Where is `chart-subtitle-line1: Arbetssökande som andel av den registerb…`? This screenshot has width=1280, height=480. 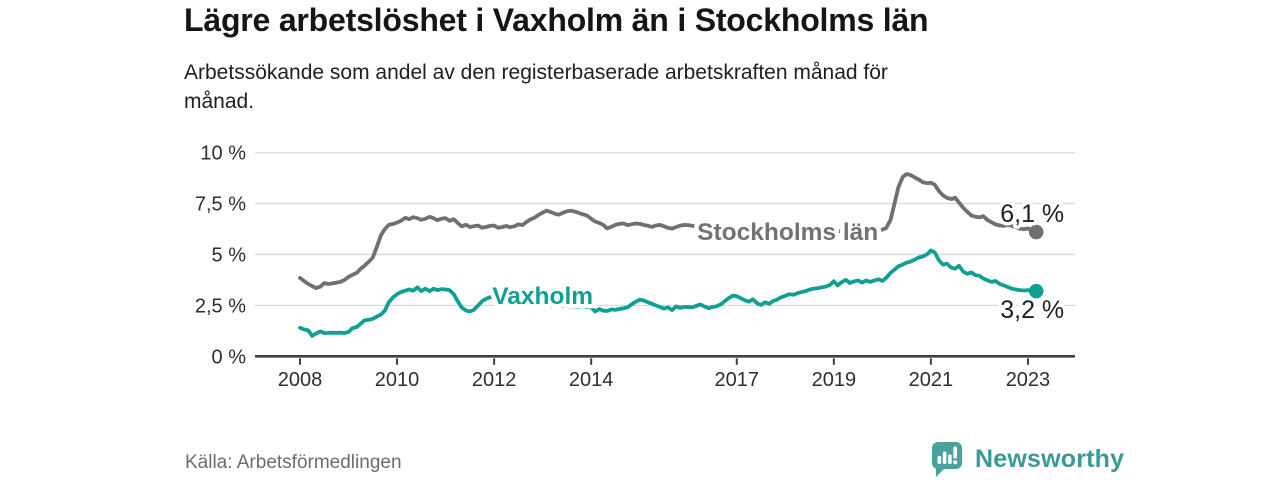
chart-subtitle-line1: Arbetssökande som andel av den registerb… is located at coordinates (536, 72).